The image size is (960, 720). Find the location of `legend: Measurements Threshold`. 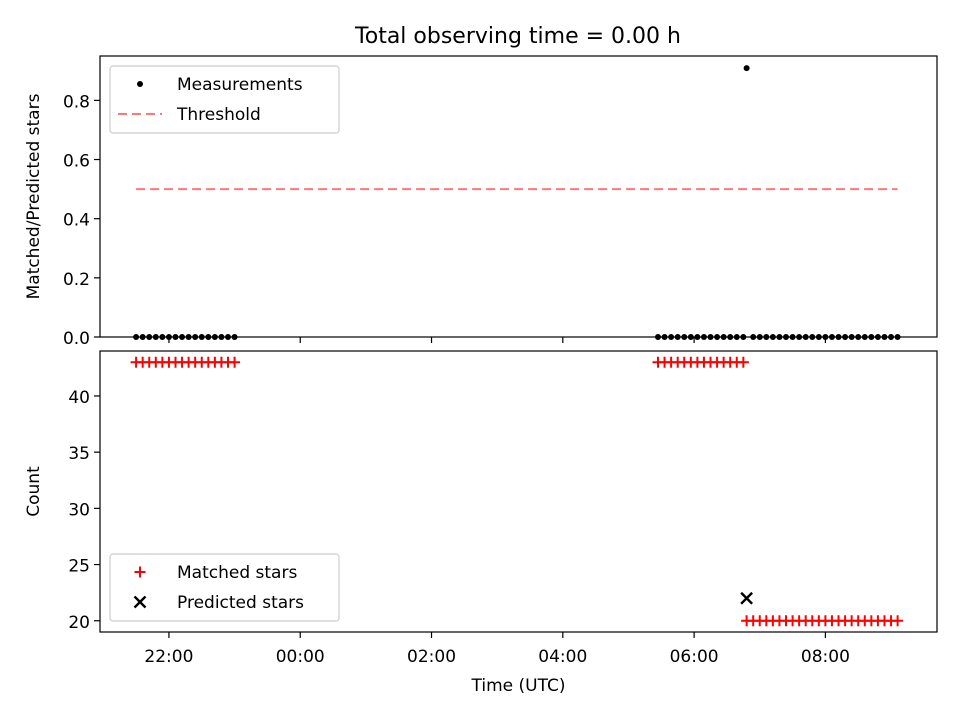

legend: Measurements Threshold is located at coordinates (224, 99).